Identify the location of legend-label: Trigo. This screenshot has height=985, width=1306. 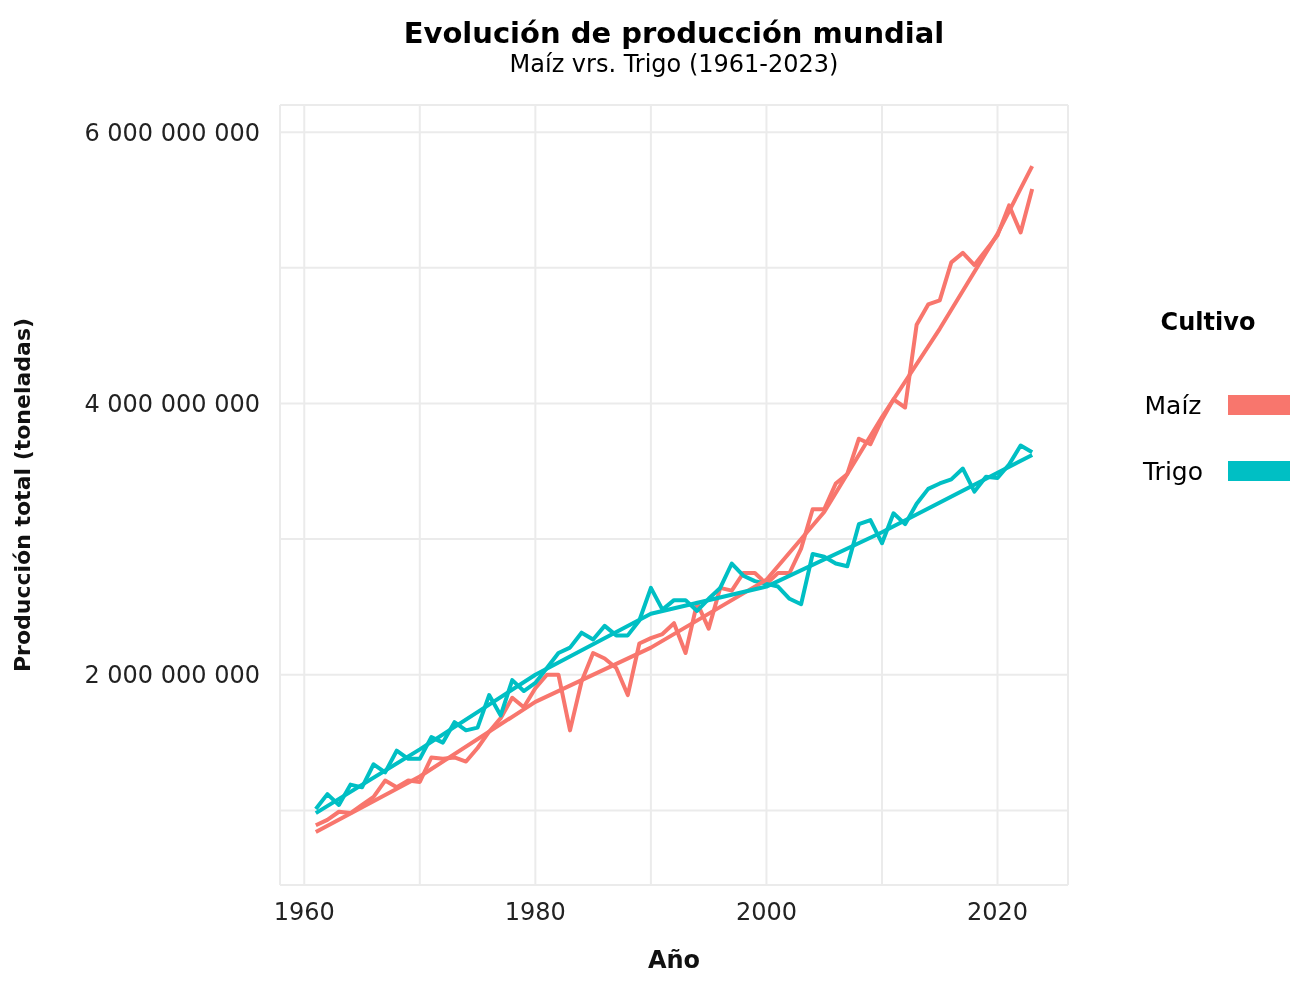
(1173, 471).